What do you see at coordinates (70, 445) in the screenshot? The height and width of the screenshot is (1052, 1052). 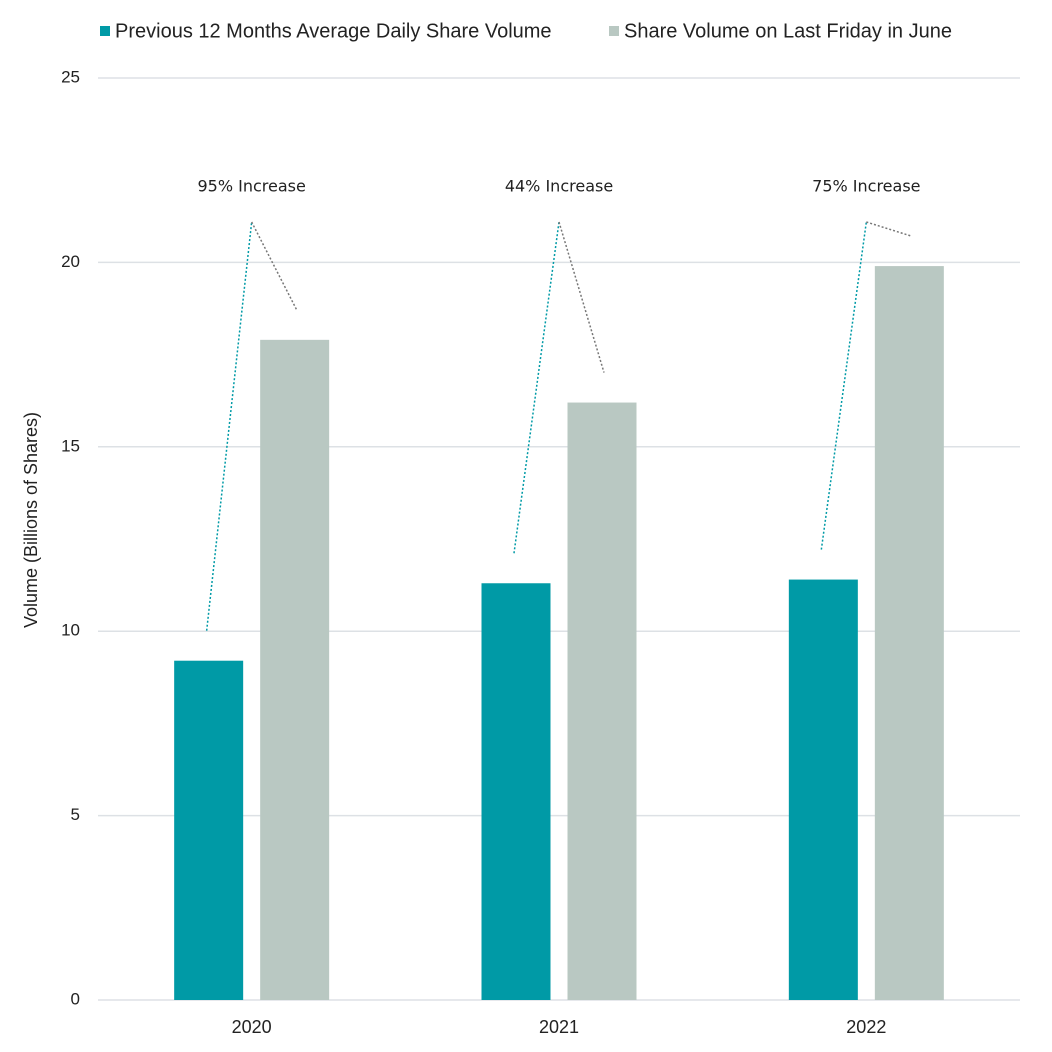 I see `y-tick-label: 15` at bounding box center [70, 445].